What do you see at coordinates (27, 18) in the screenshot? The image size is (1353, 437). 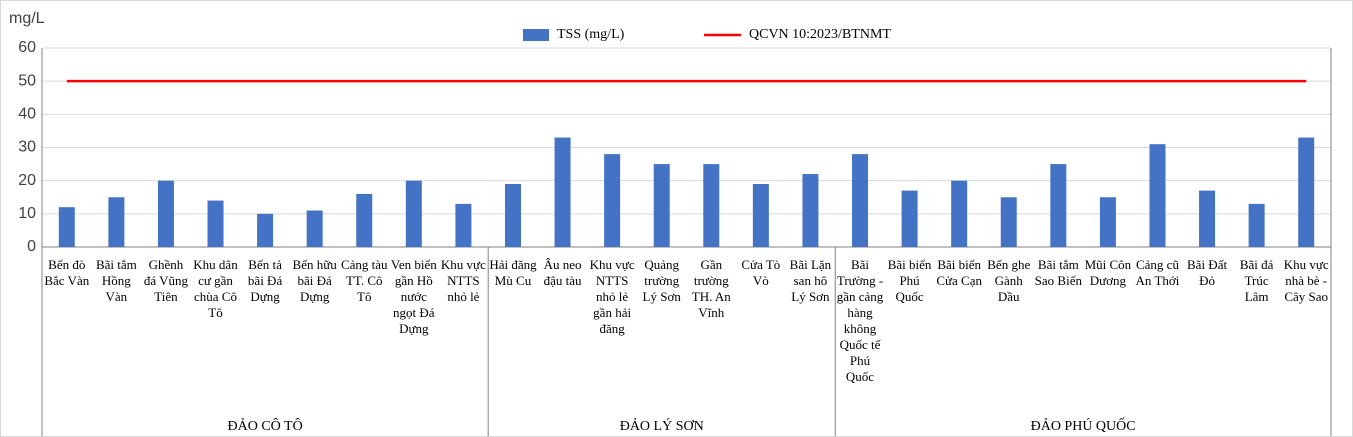 I see `y-axis-label: mg/L` at bounding box center [27, 18].